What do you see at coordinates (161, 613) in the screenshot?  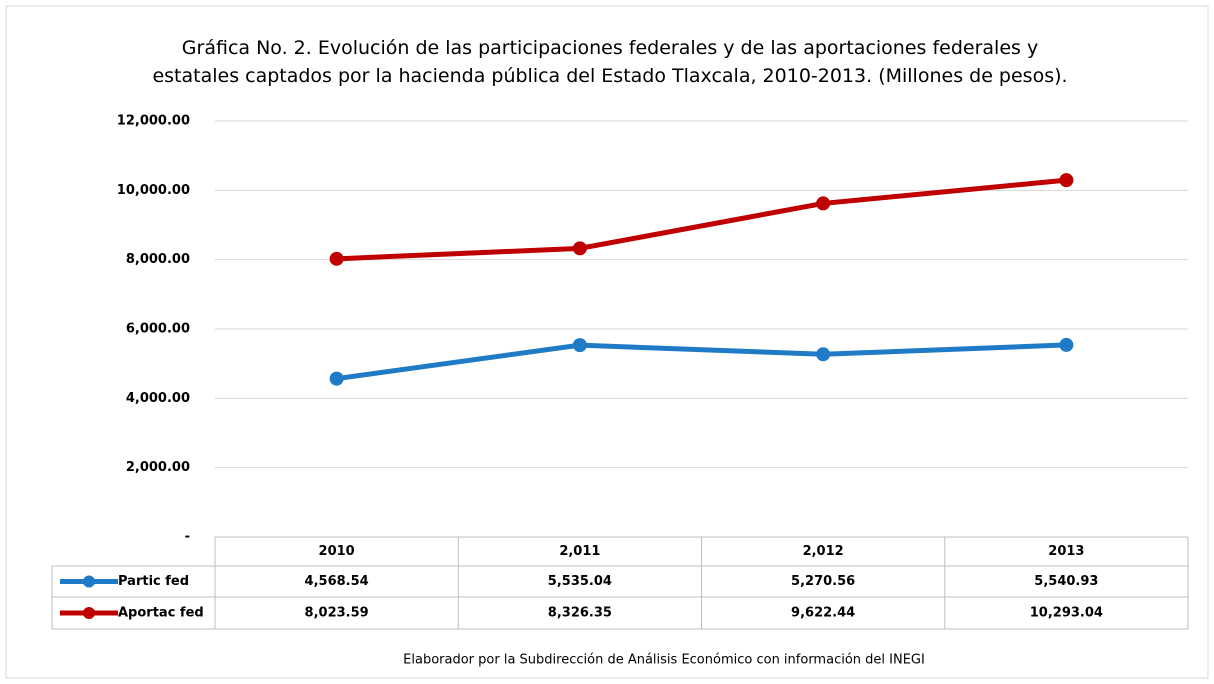 I see `legend-label: Aportac fed` at bounding box center [161, 613].